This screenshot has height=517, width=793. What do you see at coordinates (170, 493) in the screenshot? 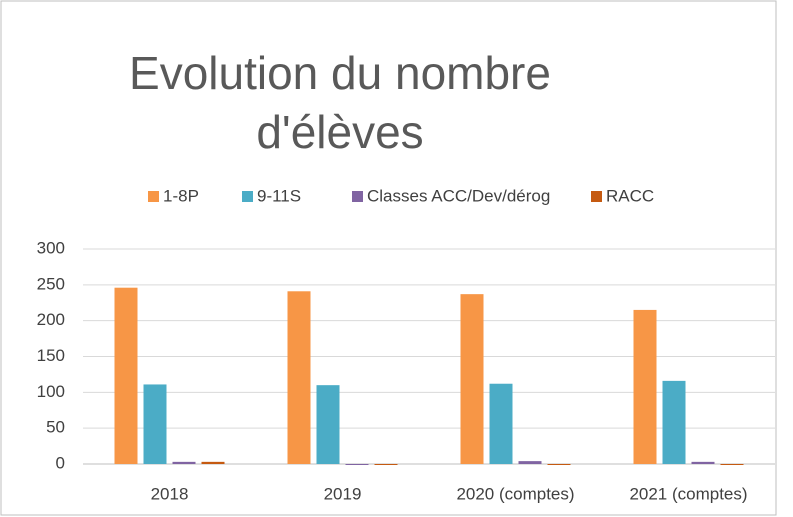
I see `x-tick-label: 2018` at bounding box center [170, 493].